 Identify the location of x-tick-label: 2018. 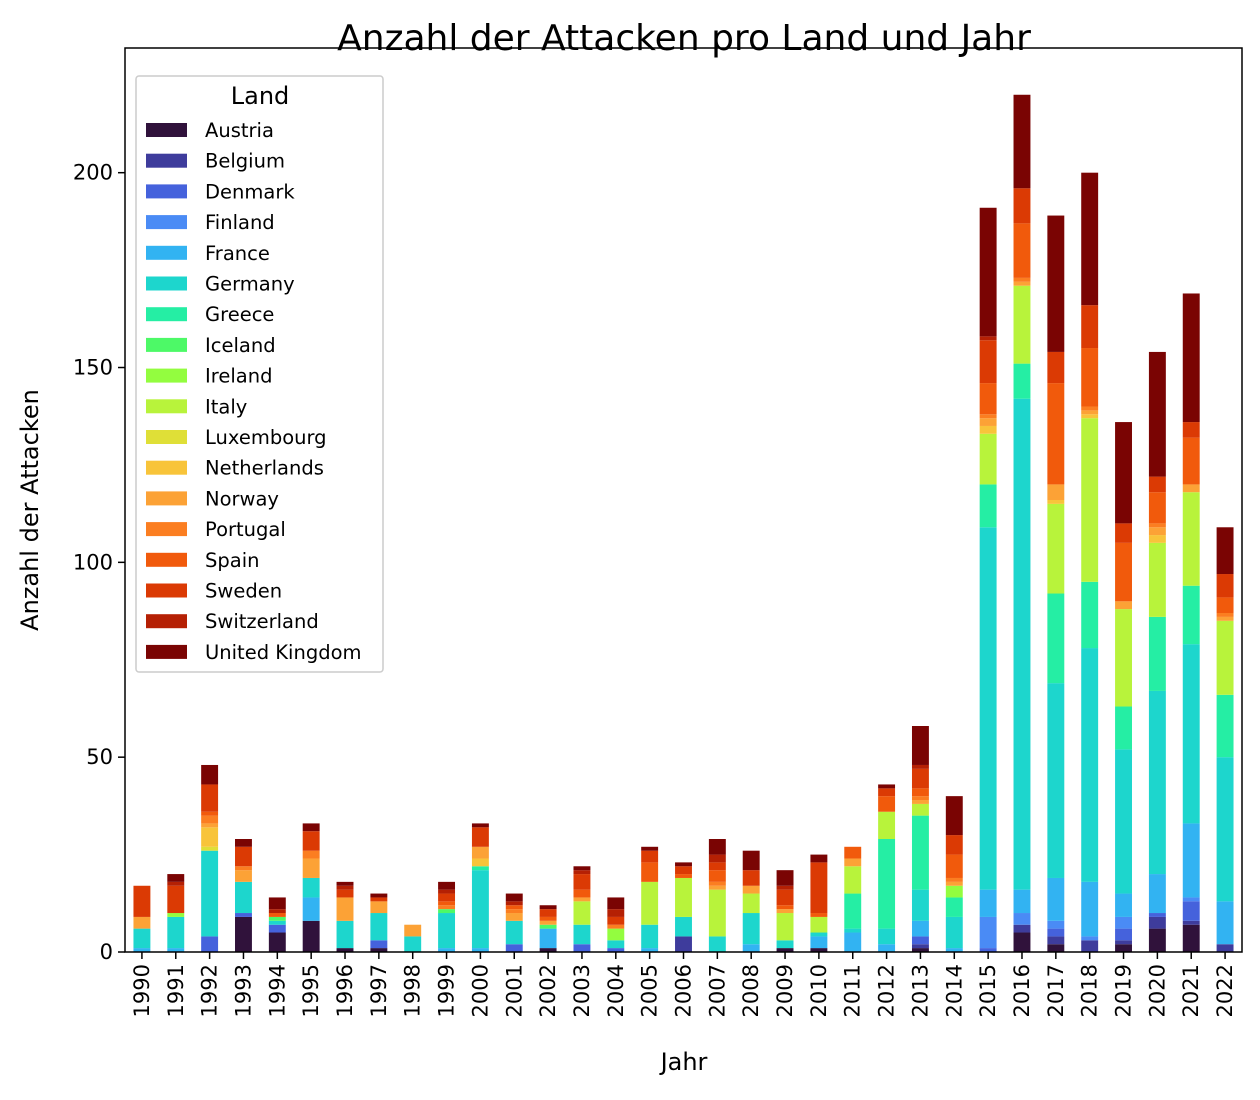
(1090, 990).